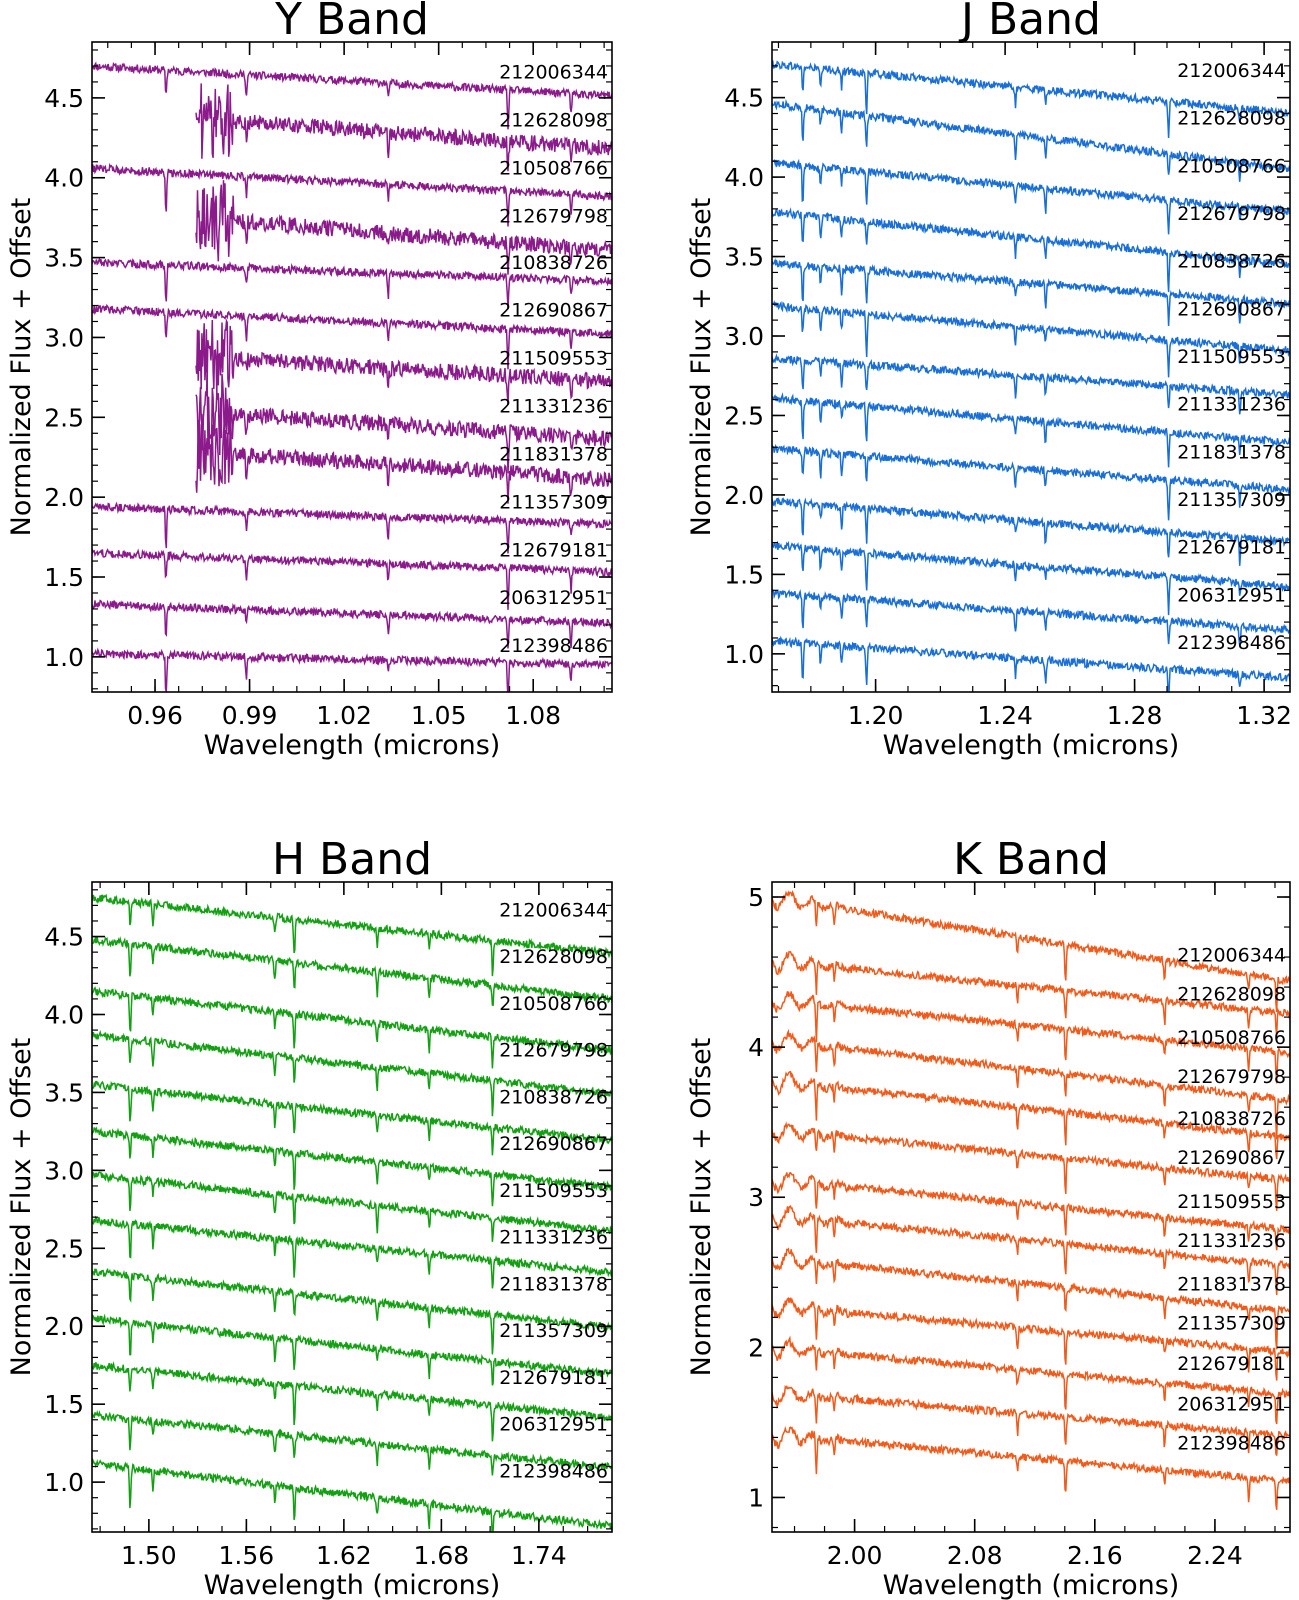 The image size is (1299, 1600). Describe the element at coordinates (1264, 715) in the screenshot. I see `x-tick-label: 1.32` at that location.